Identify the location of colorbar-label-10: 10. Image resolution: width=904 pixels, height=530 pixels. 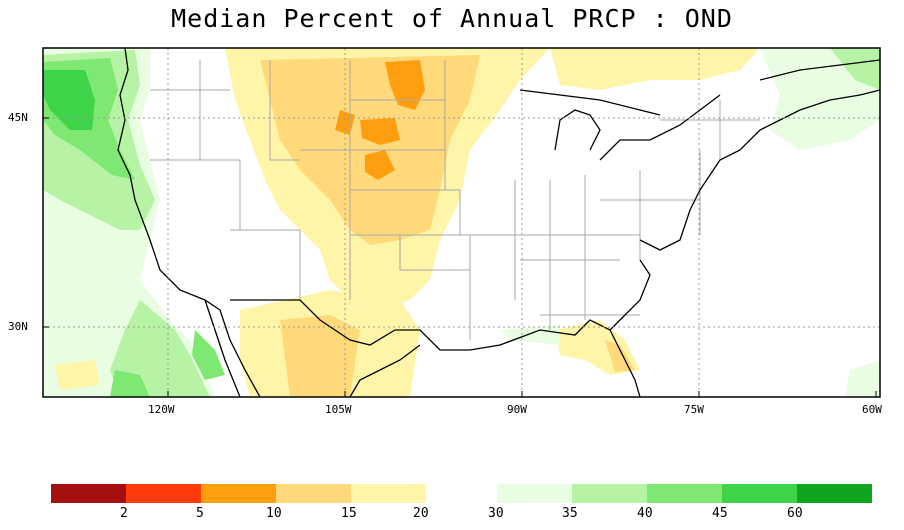
(274, 513).